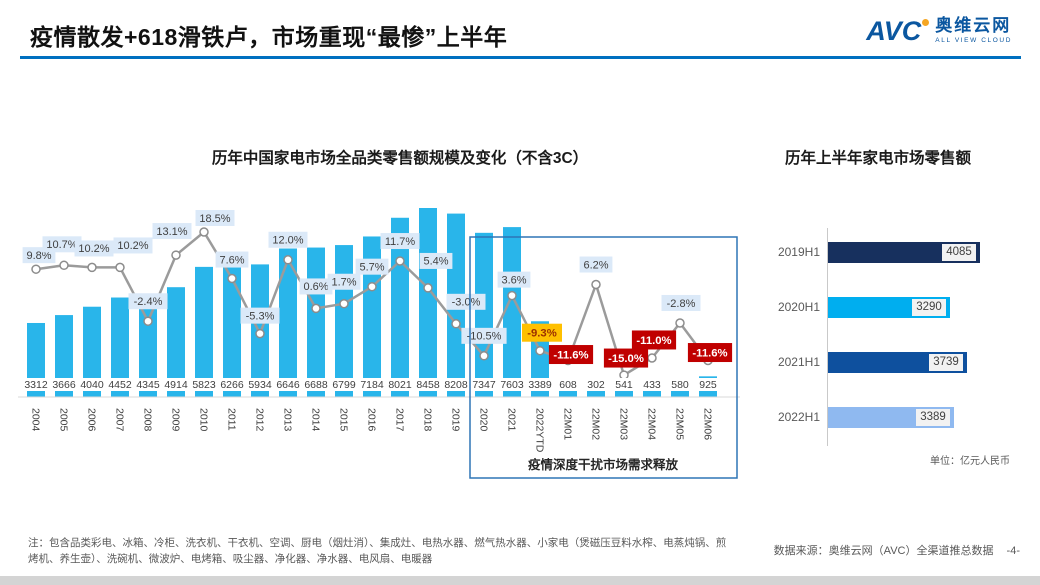 This screenshot has height=585, width=1040. What do you see at coordinates (456, 420) in the screenshot?
I see `category-label: 2019` at bounding box center [456, 420].